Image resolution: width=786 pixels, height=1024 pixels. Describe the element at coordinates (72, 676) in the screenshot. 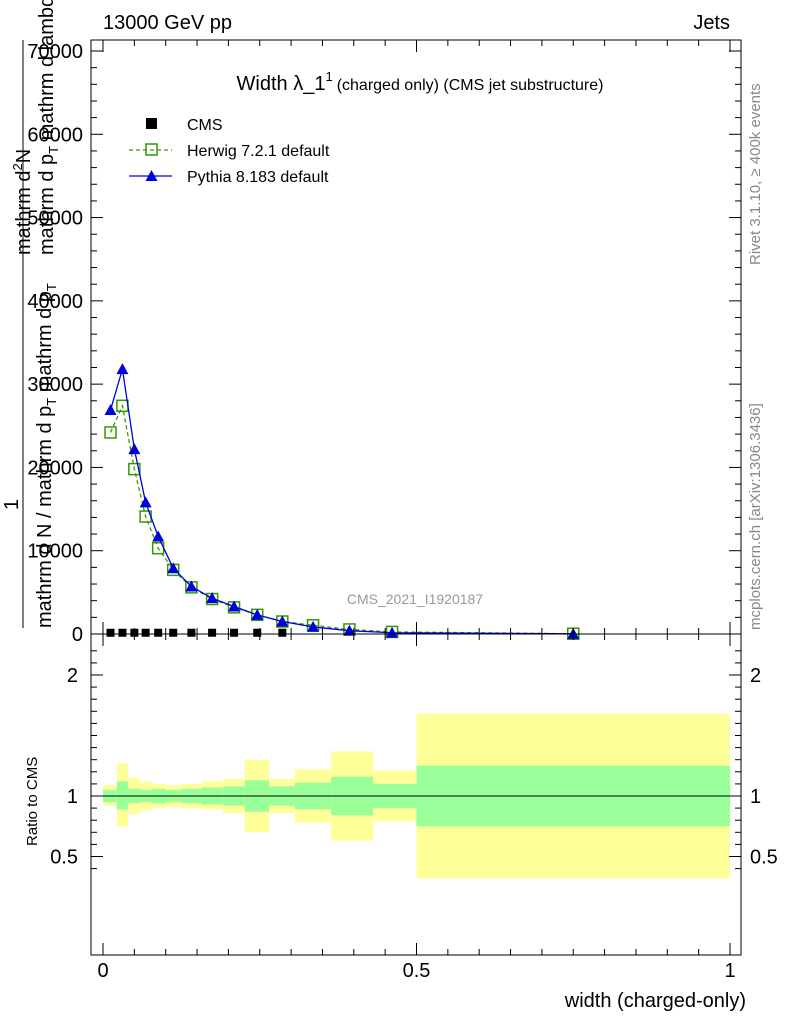

I see `ratio-y-tick-label: 2` at that location.